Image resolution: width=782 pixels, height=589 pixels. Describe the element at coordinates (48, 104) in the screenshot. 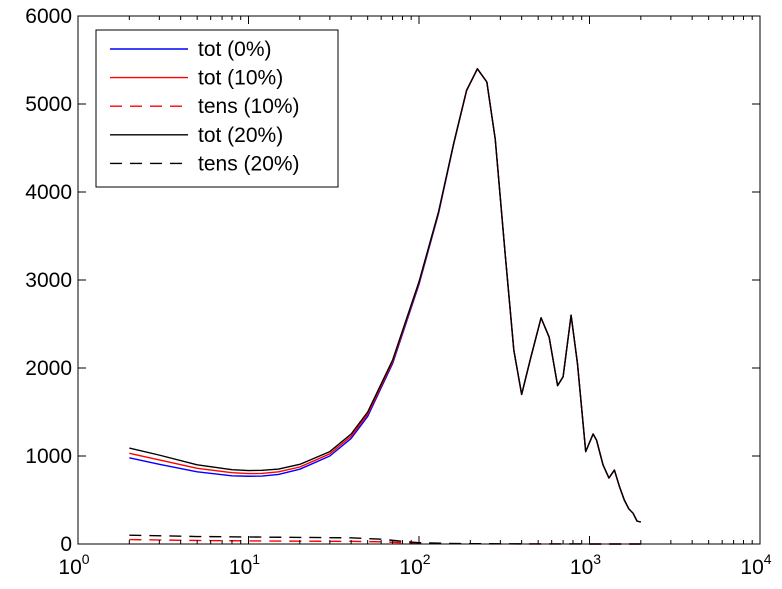

I see `y-tick-label: 5000` at that location.